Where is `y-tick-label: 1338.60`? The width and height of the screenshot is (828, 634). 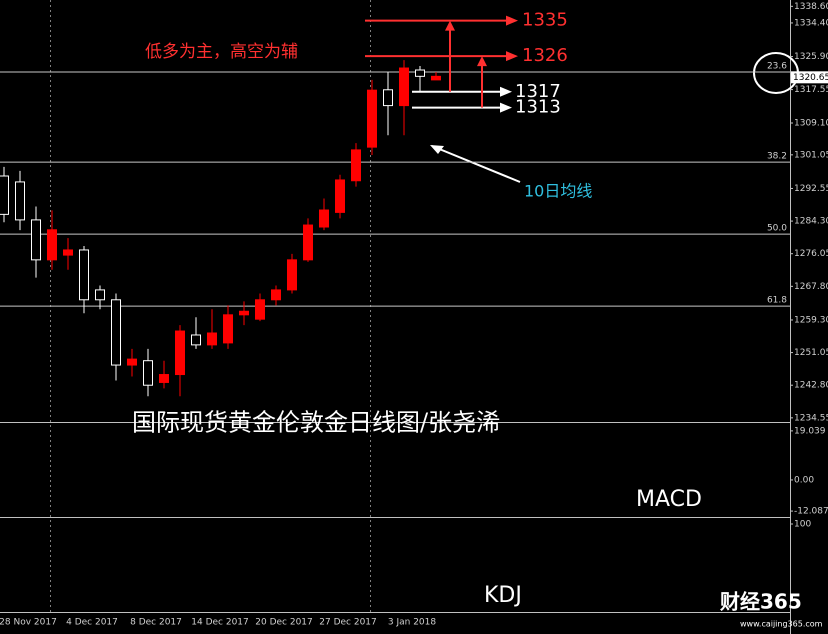 y-tick-label: 1338.60 is located at coordinates (811, 7).